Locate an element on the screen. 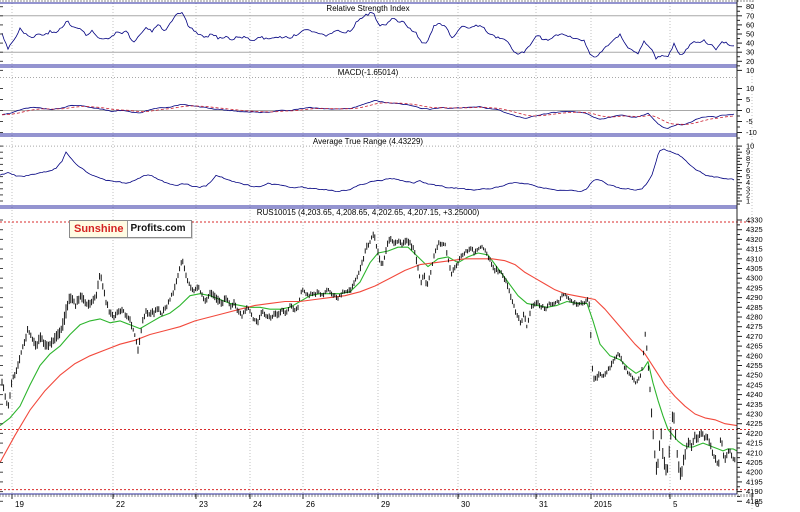 This screenshot has height=512, width=800. y-tick-label: 80 is located at coordinates (750, 6).